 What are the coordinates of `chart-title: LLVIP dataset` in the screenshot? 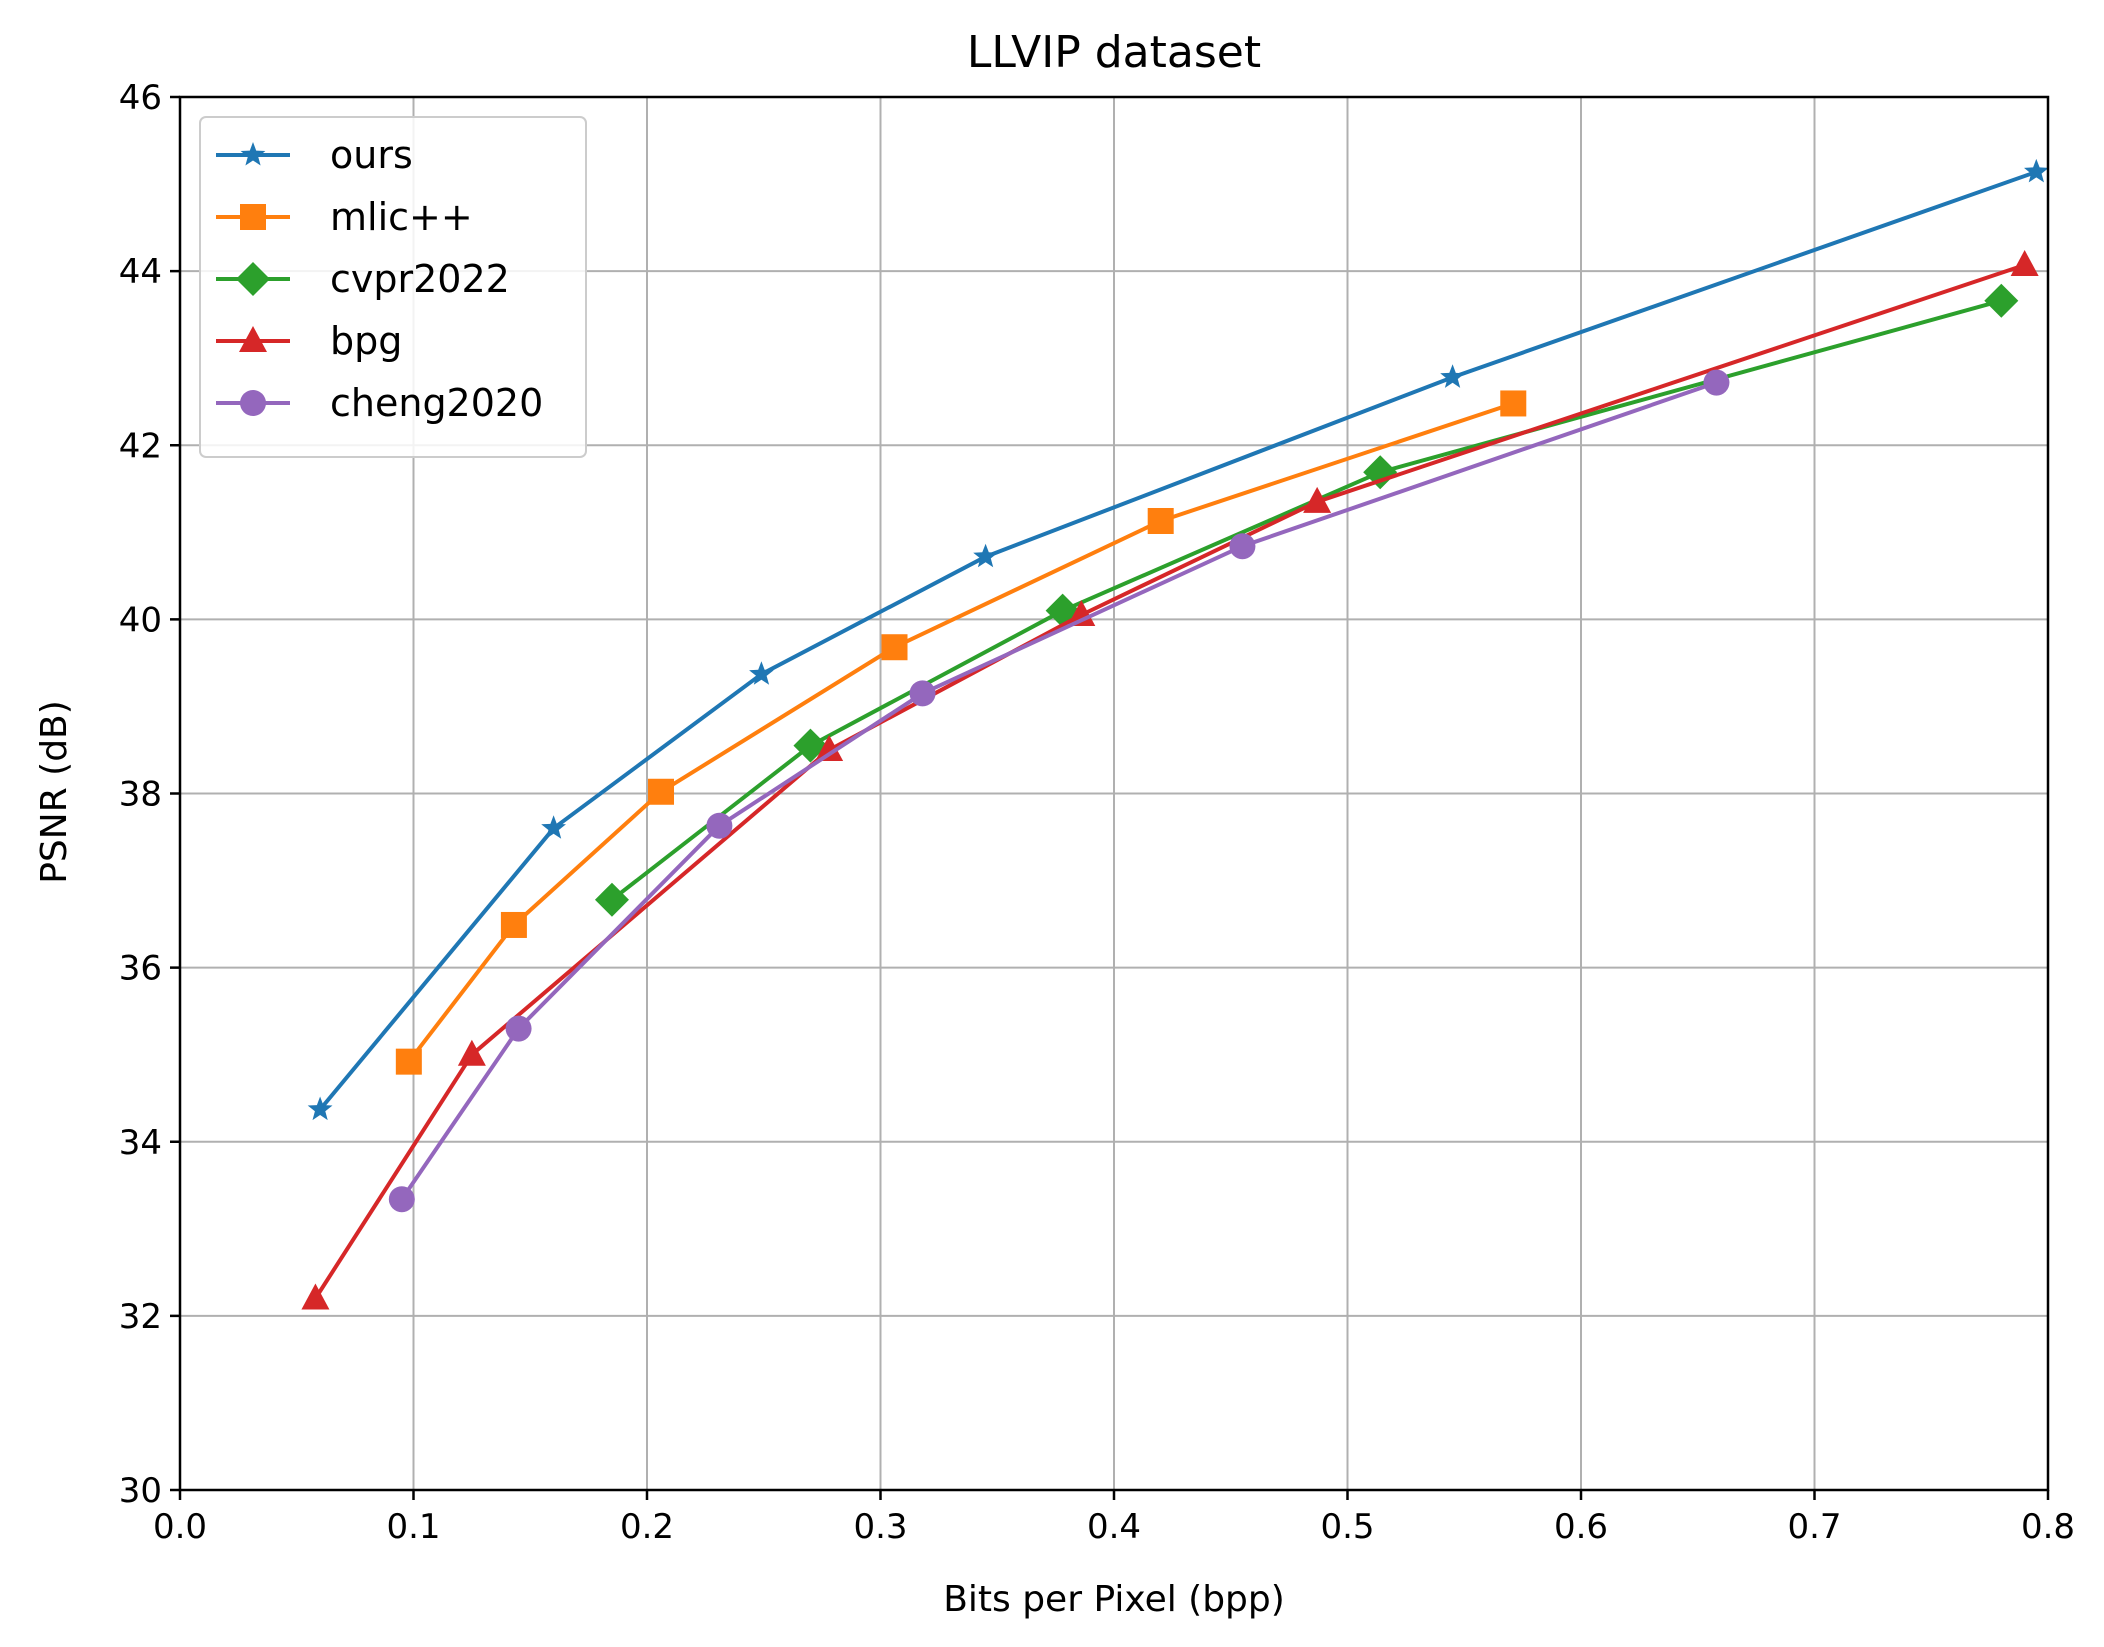 It's located at (1114, 52).